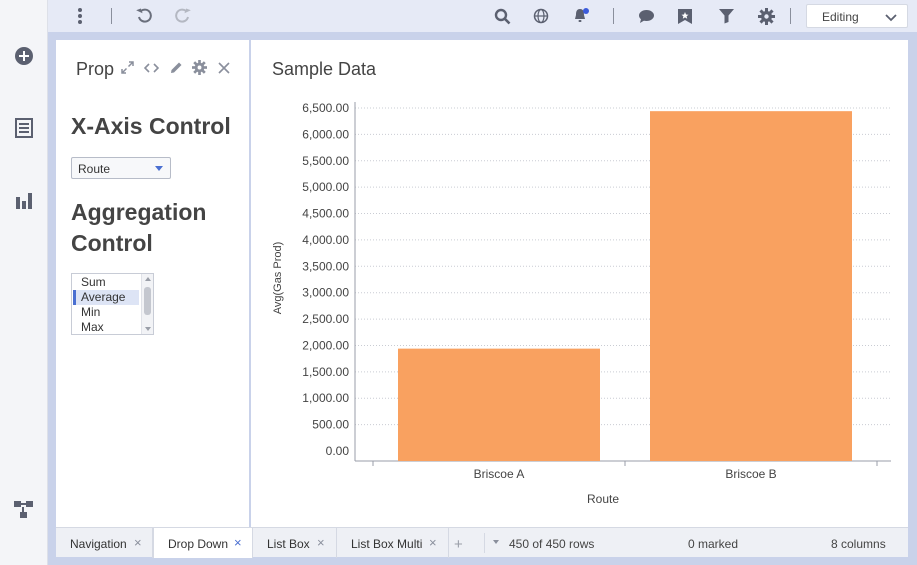 The image size is (917, 565). Describe the element at coordinates (325, 134) in the screenshot. I see `y-tick-label: 6,000.00` at that location.